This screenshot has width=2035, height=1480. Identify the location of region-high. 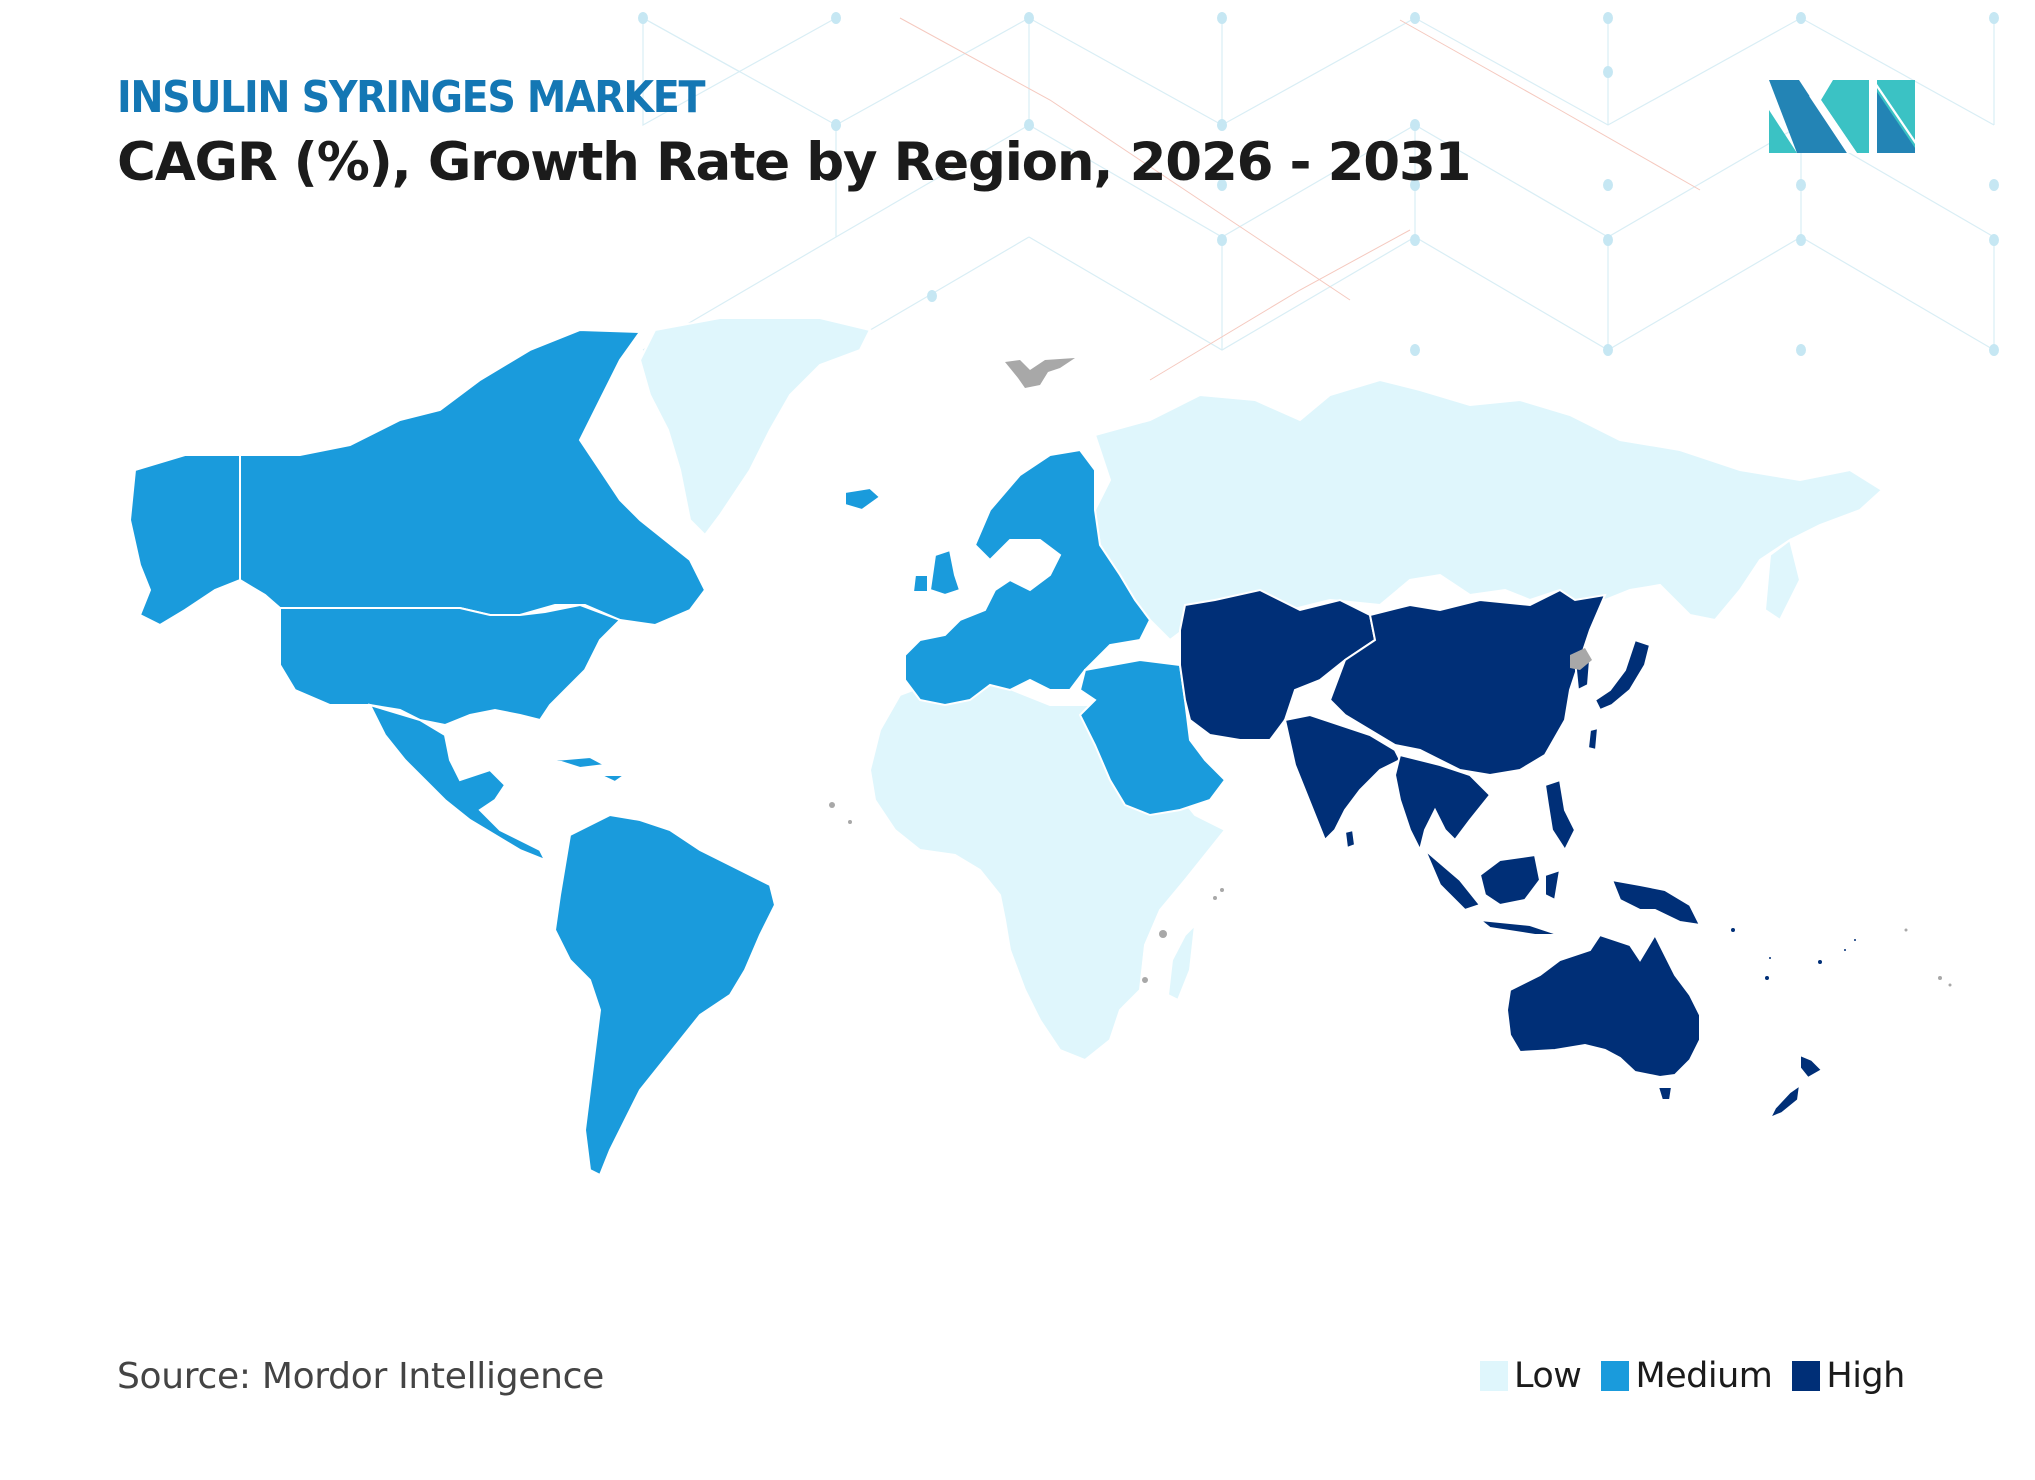
(1518, 854).